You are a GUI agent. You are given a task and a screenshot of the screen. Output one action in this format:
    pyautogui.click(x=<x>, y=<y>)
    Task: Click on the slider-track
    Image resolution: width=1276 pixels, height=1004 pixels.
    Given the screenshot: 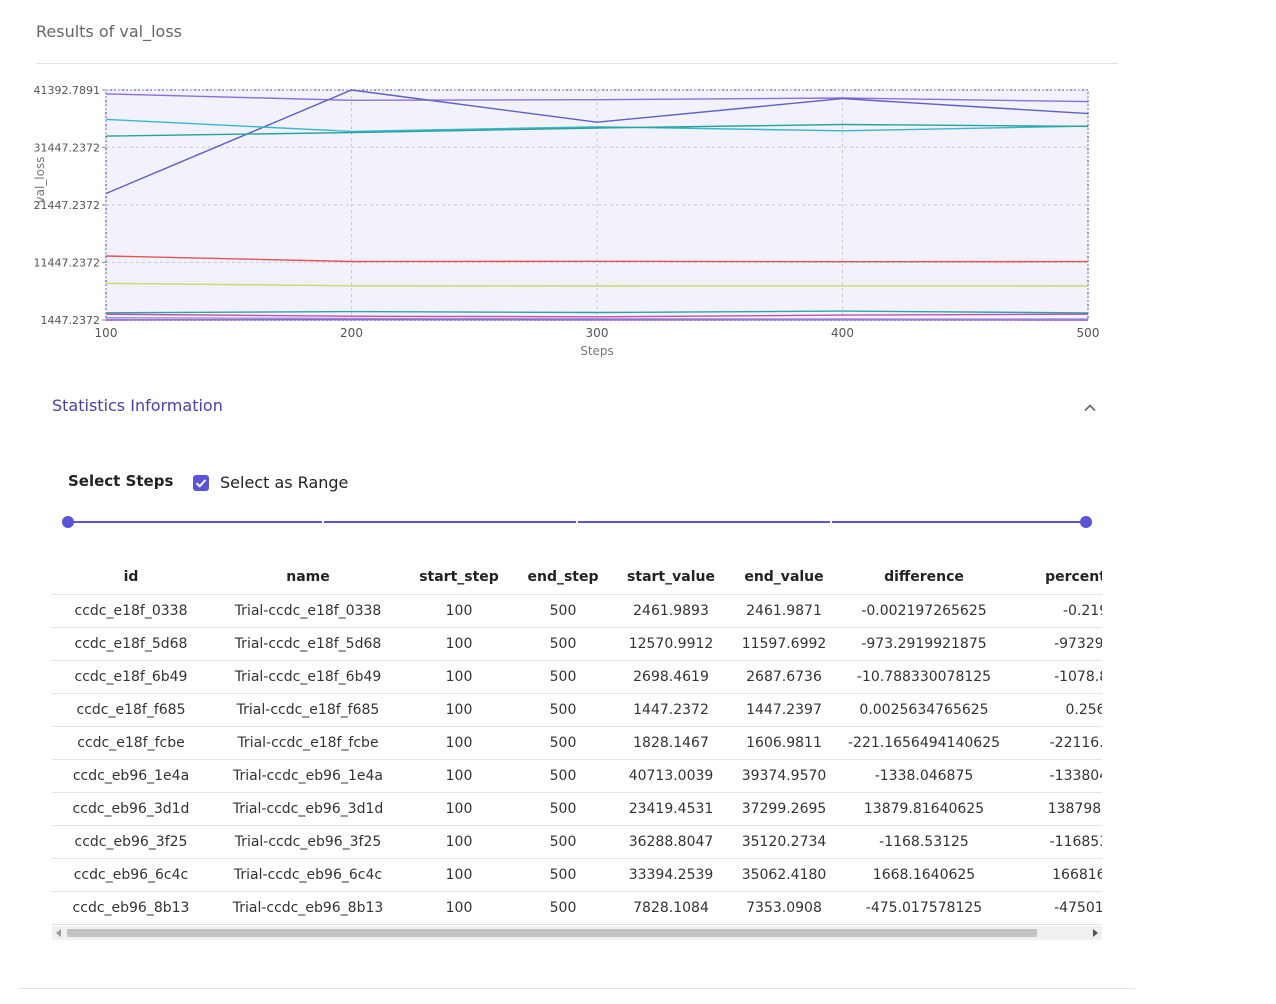 What is the action you would take?
    pyautogui.click(x=578, y=522)
    